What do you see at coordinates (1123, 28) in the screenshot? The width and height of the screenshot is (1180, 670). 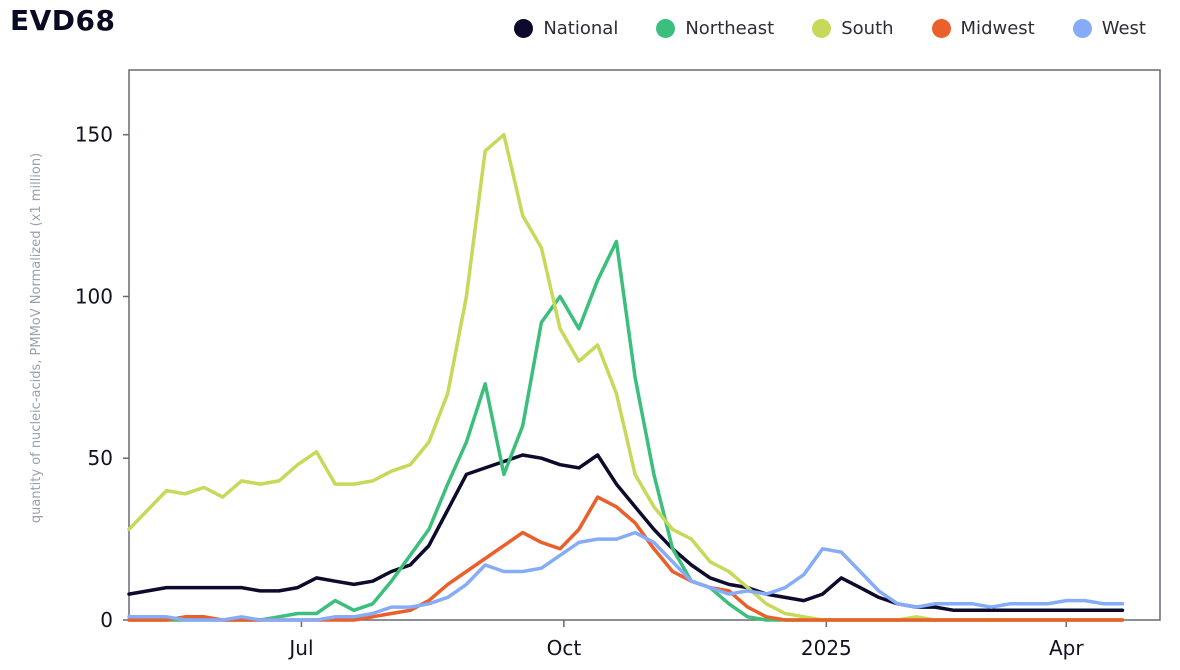 I see `legend-label-west: West` at bounding box center [1123, 28].